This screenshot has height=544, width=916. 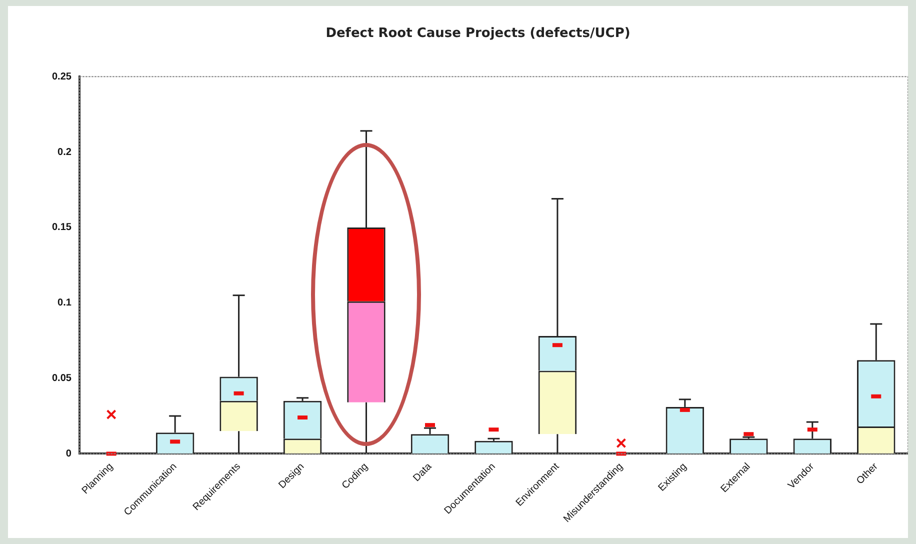 What do you see at coordinates (62, 228) in the screenshot?
I see `y-tick-label: 0.15` at bounding box center [62, 228].